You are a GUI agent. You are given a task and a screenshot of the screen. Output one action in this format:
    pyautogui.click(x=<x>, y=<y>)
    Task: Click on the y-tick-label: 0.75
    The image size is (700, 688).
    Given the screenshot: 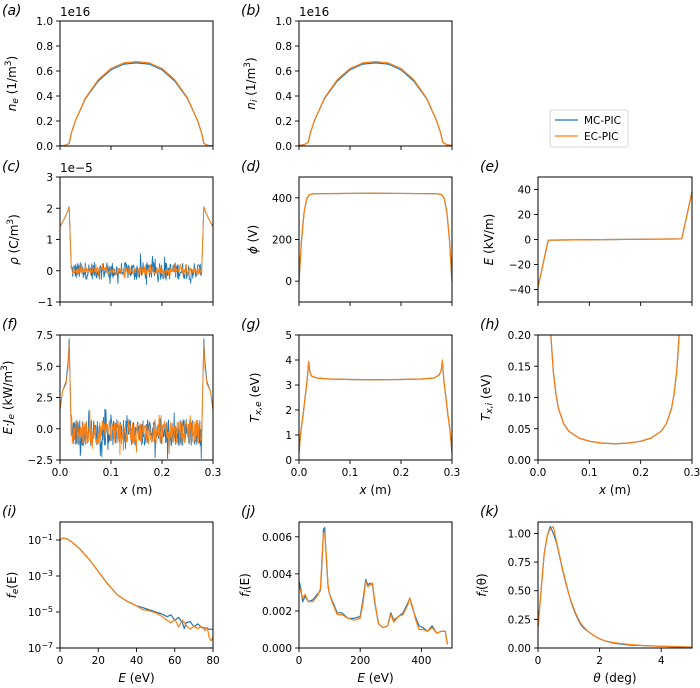 What is the action you would take?
    pyautogui.click(x=519, y=563)
    